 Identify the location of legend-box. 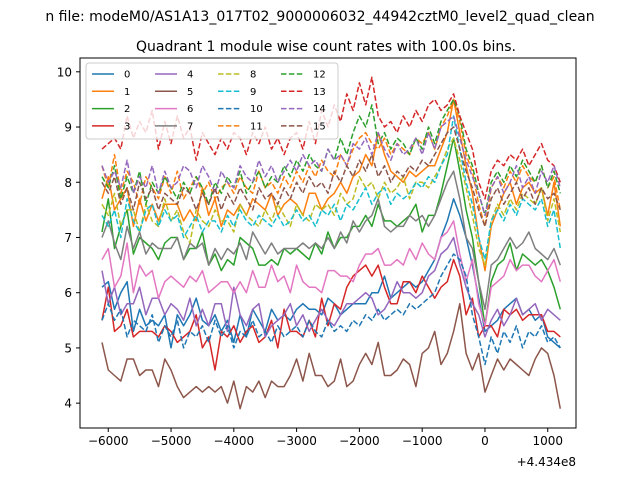
(212, 101).